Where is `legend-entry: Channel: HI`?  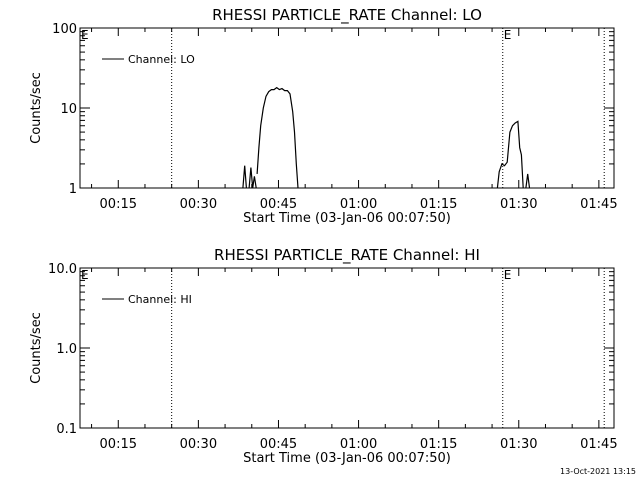 legend-entry: Channel: HI is located at coordinates (160, 299).